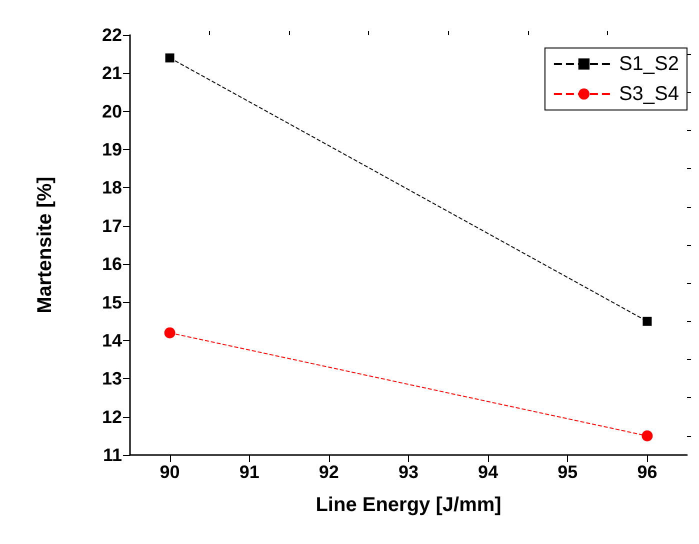  Describe the element at coordinates (112, 150) in the screenshot. I see `y-tick-label: 19` at that location.